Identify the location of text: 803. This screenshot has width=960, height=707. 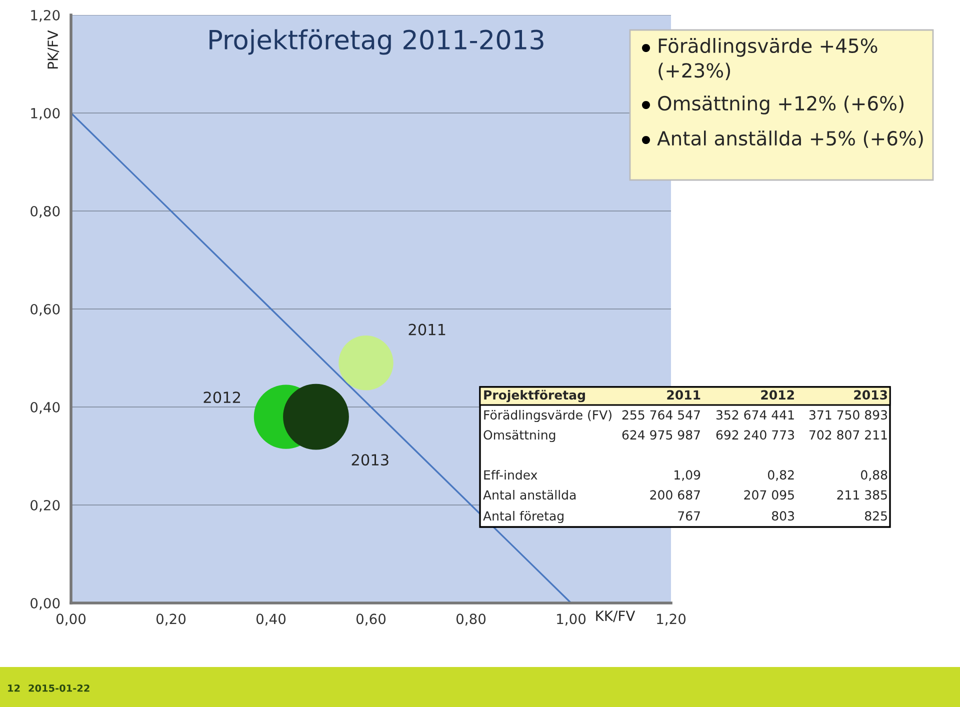
(783, 516).